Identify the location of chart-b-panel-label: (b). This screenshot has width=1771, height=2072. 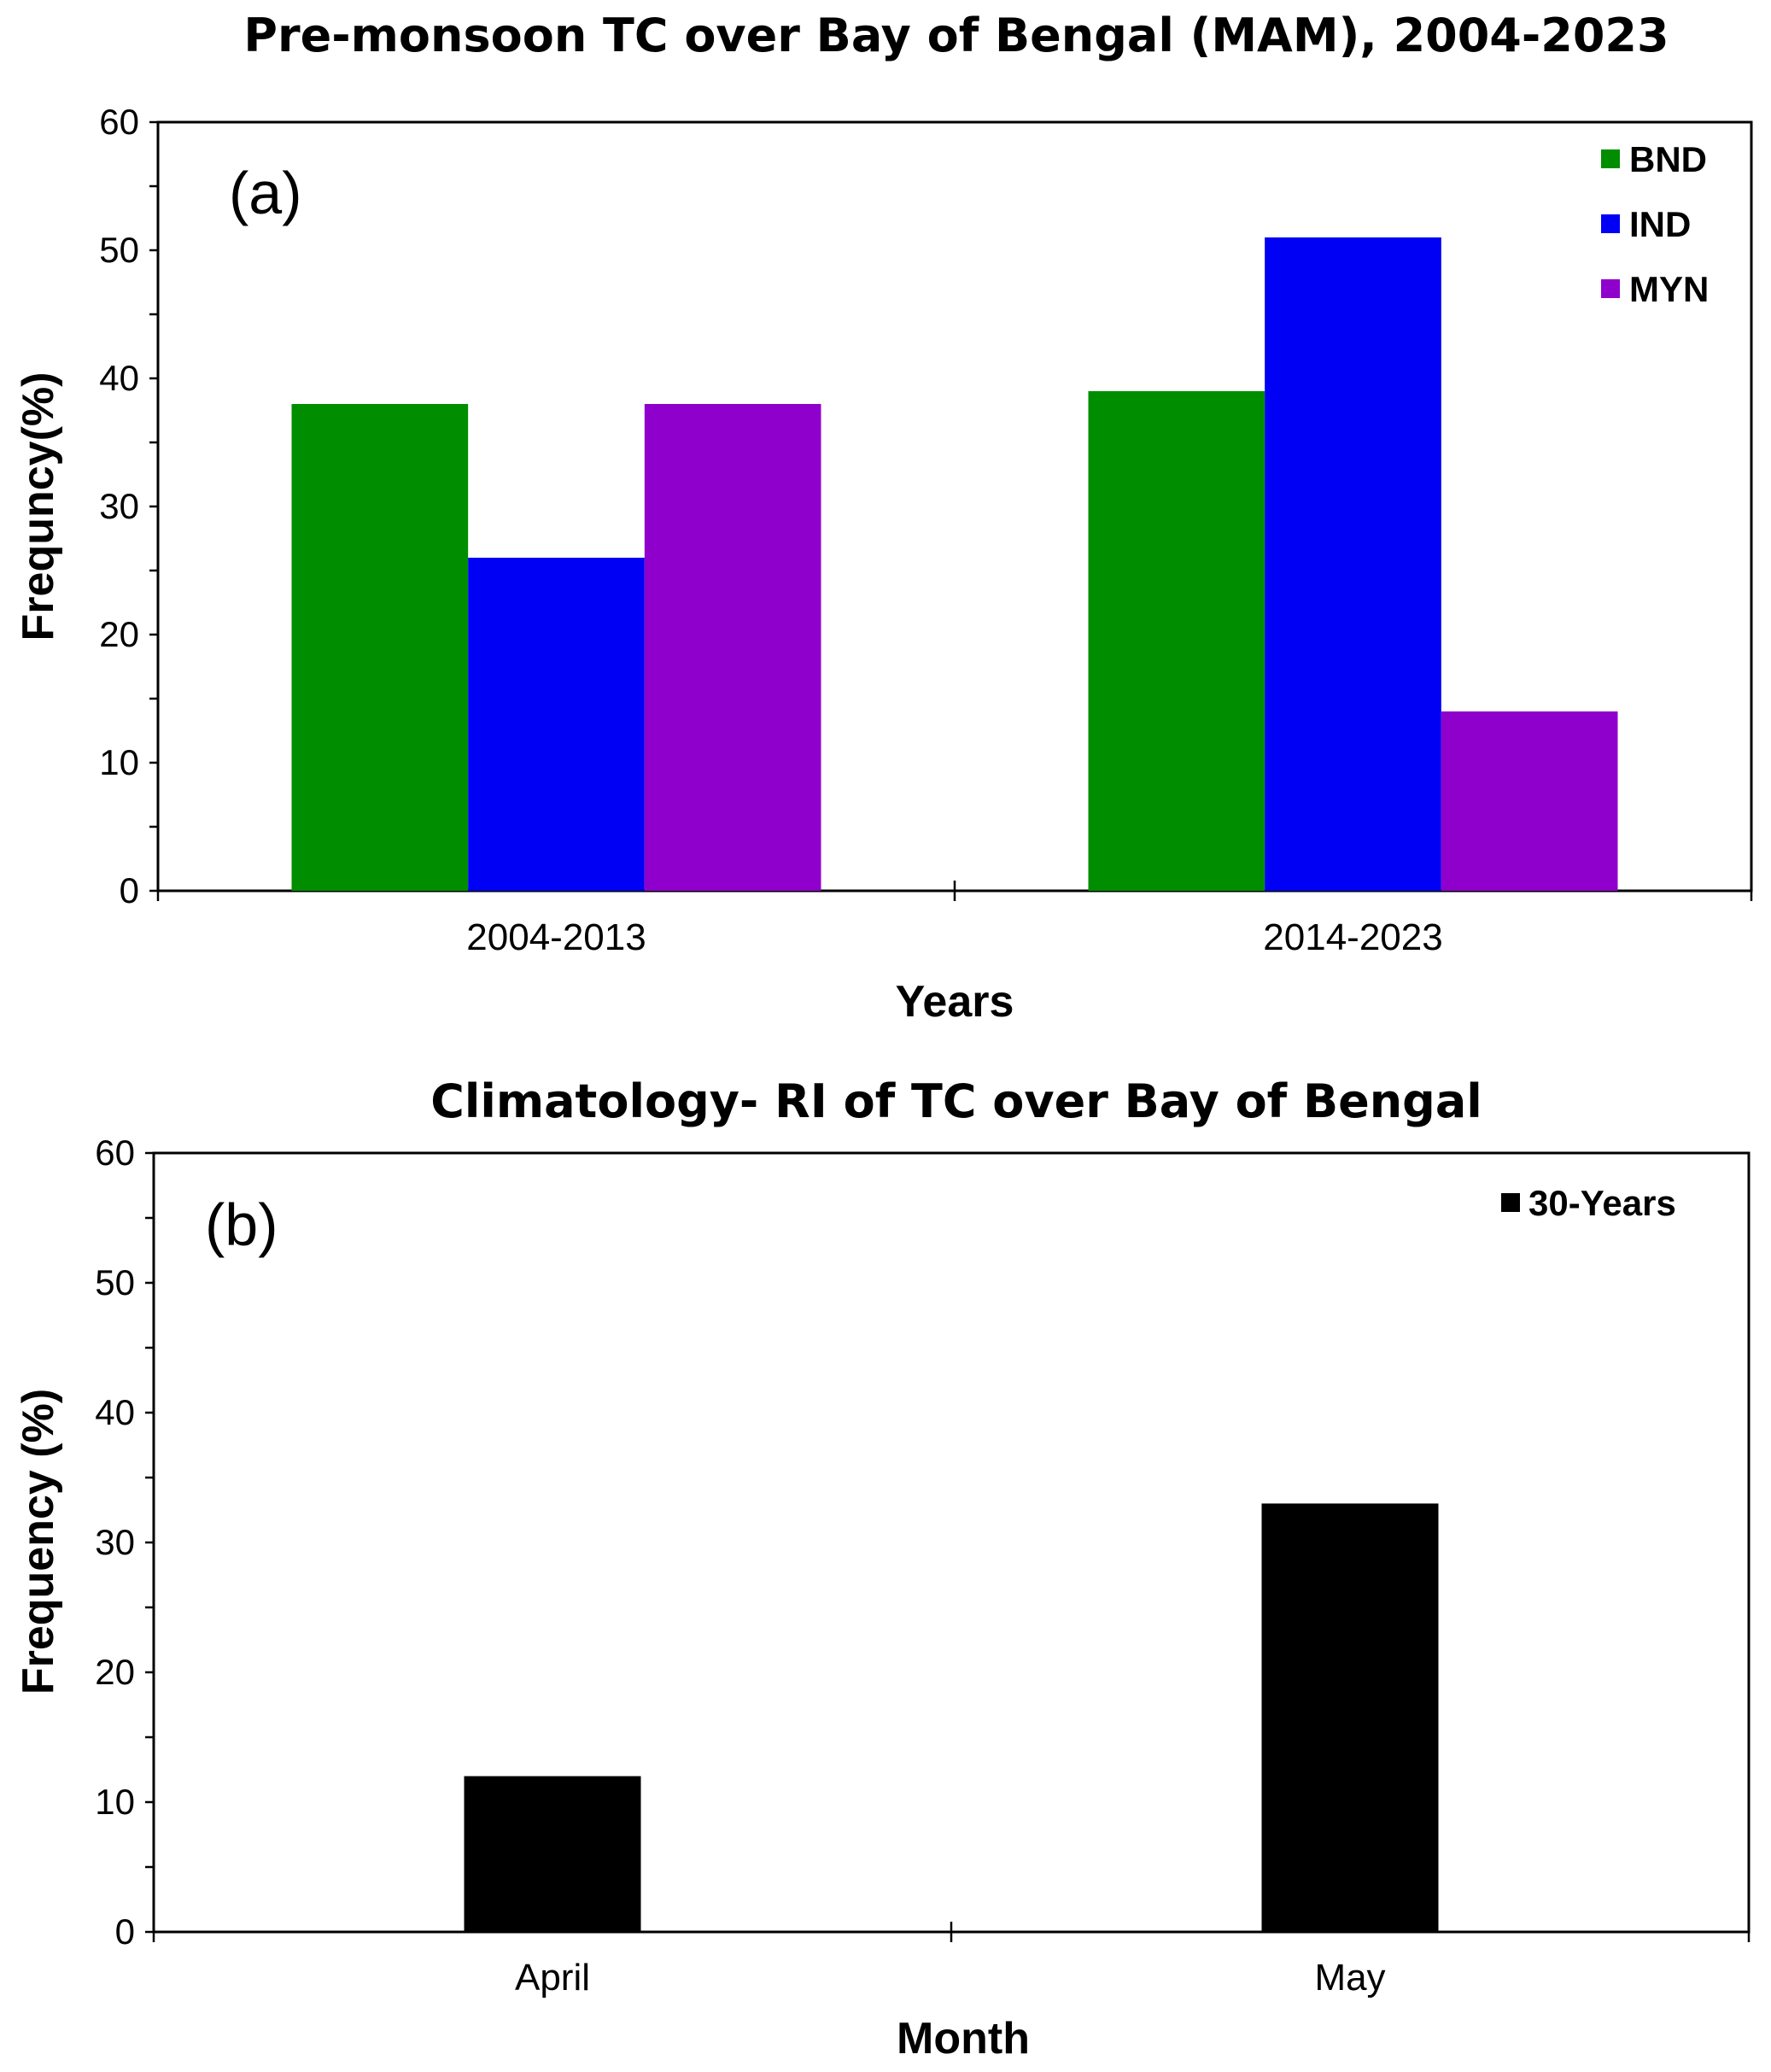
(241, 1224).